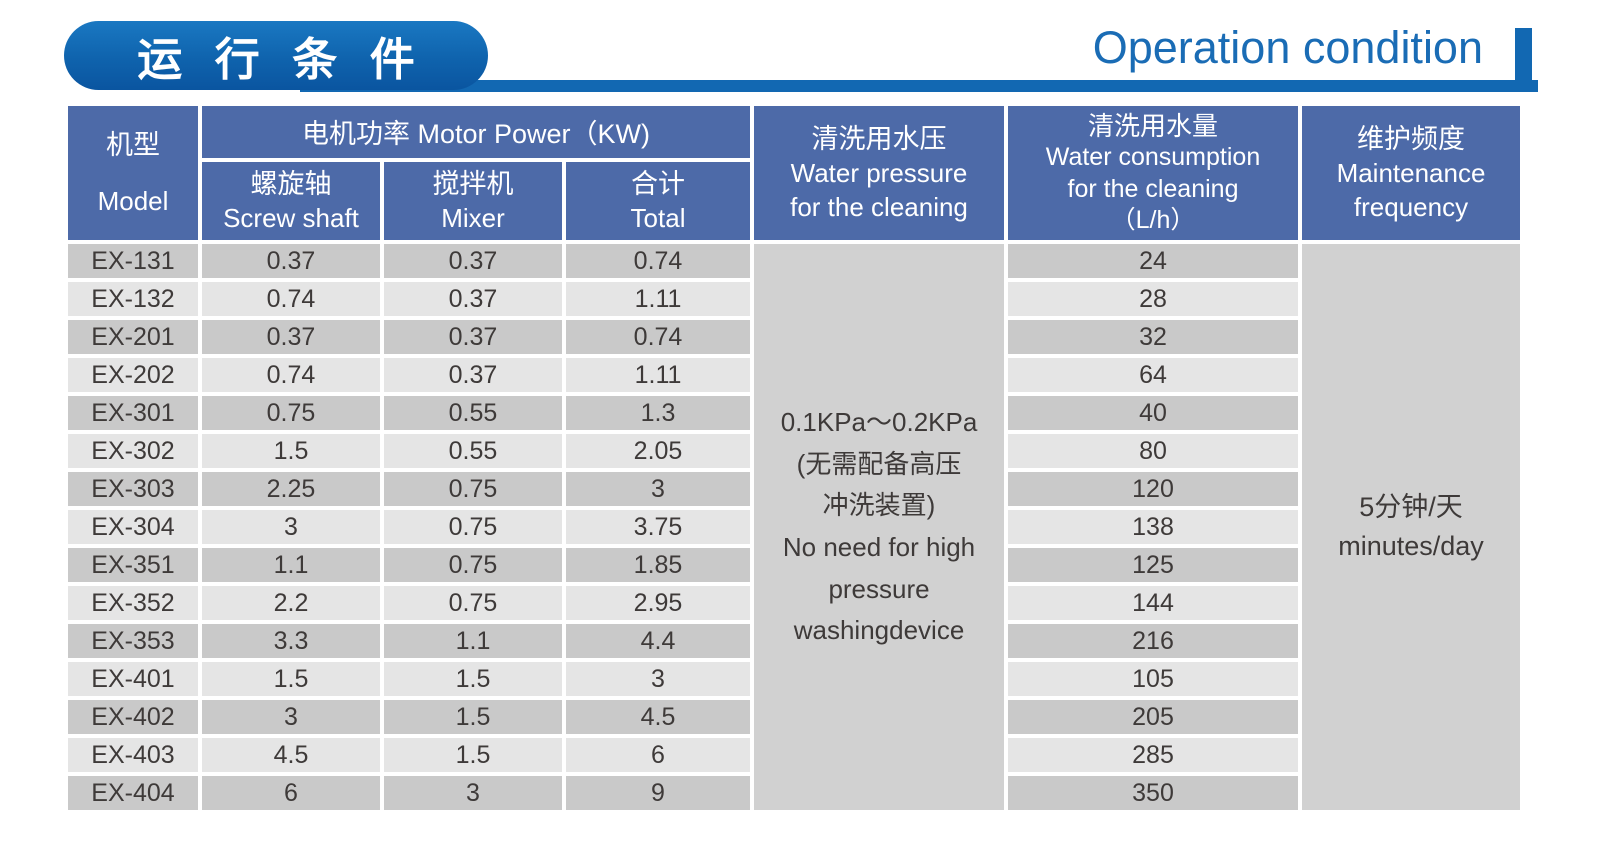 This screenshot has height=865, width=1600. I want to click on water-pressure-note-cell-line: (无需配备高压, so click(879, 463).